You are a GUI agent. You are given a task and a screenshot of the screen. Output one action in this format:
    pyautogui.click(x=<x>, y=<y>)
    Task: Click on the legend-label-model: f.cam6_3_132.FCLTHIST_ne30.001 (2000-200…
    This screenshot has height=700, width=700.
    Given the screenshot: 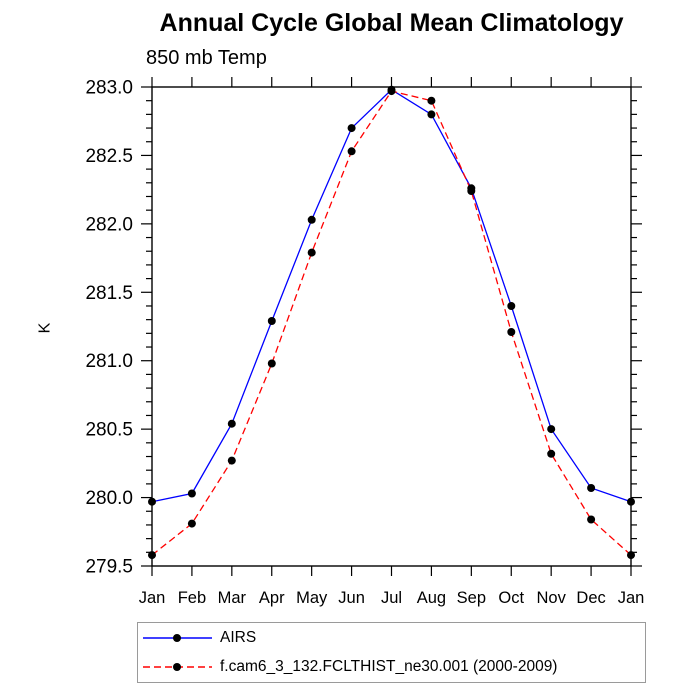 What is the action you would take?
    pyautogui.click(x=389, y=666)
    